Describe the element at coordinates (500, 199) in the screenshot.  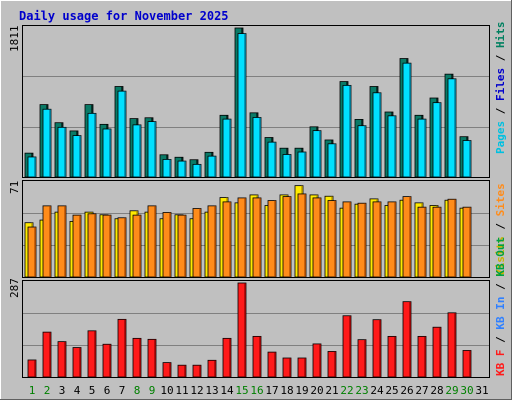
I see `legend-part: Sites` at that location.